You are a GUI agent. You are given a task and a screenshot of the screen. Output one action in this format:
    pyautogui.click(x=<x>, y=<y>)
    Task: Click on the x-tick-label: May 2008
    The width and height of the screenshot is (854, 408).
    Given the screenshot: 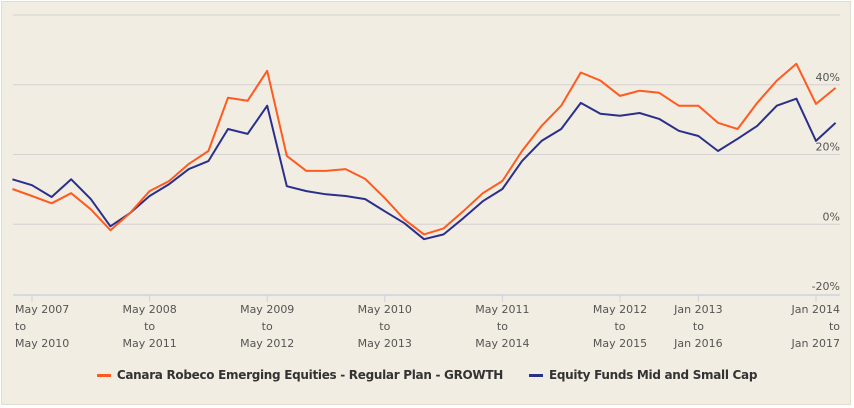 What is the action you would take?
    pyautogui.click(x=149, y=309)
    